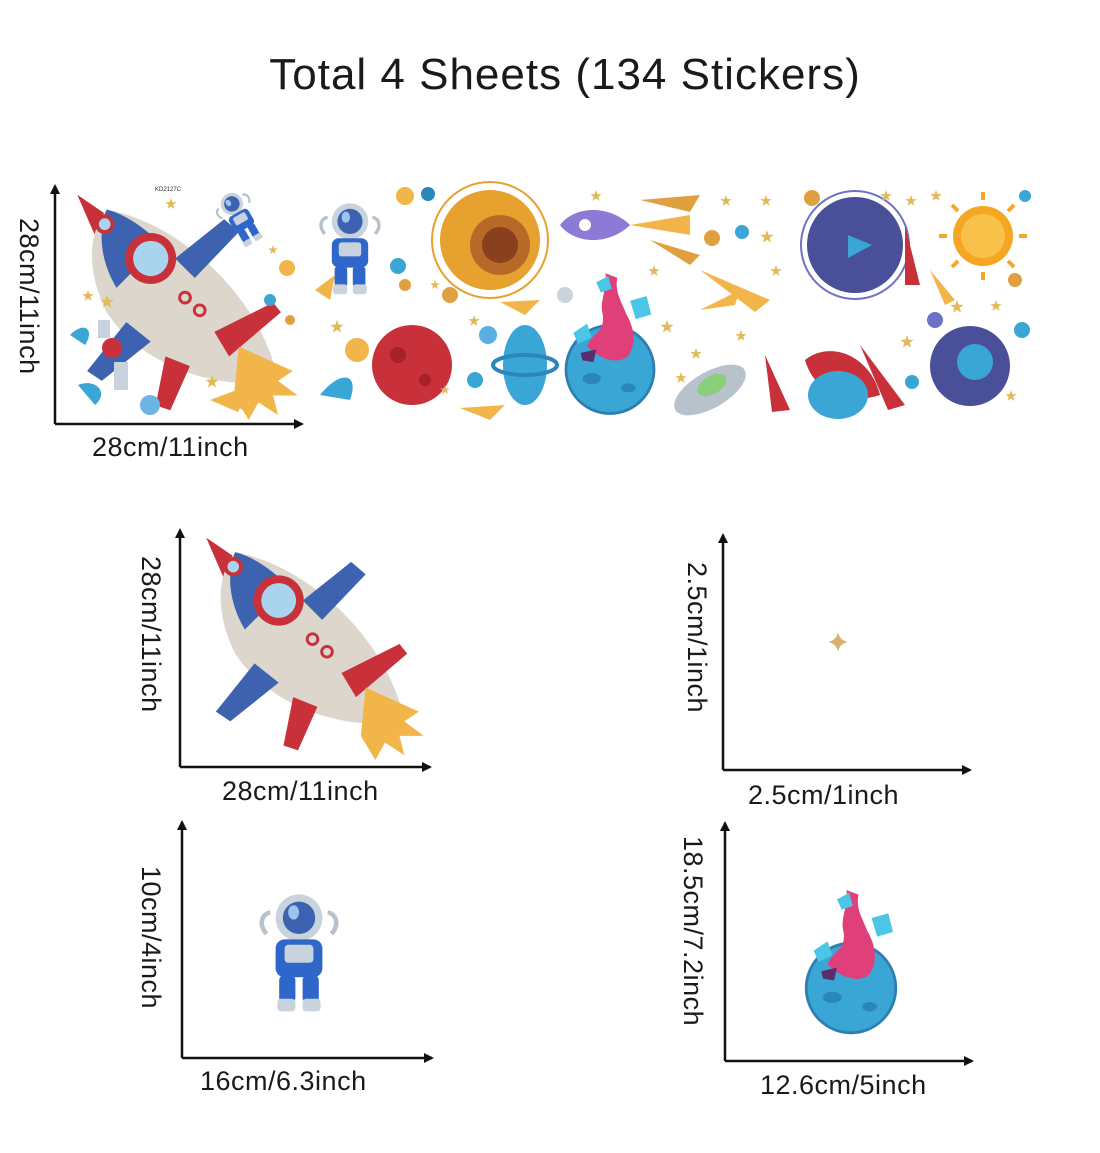  What do you see at coordinates (851, 961) in the screenshot?
I see `planet-sticker` at bounding box center [851, 961].